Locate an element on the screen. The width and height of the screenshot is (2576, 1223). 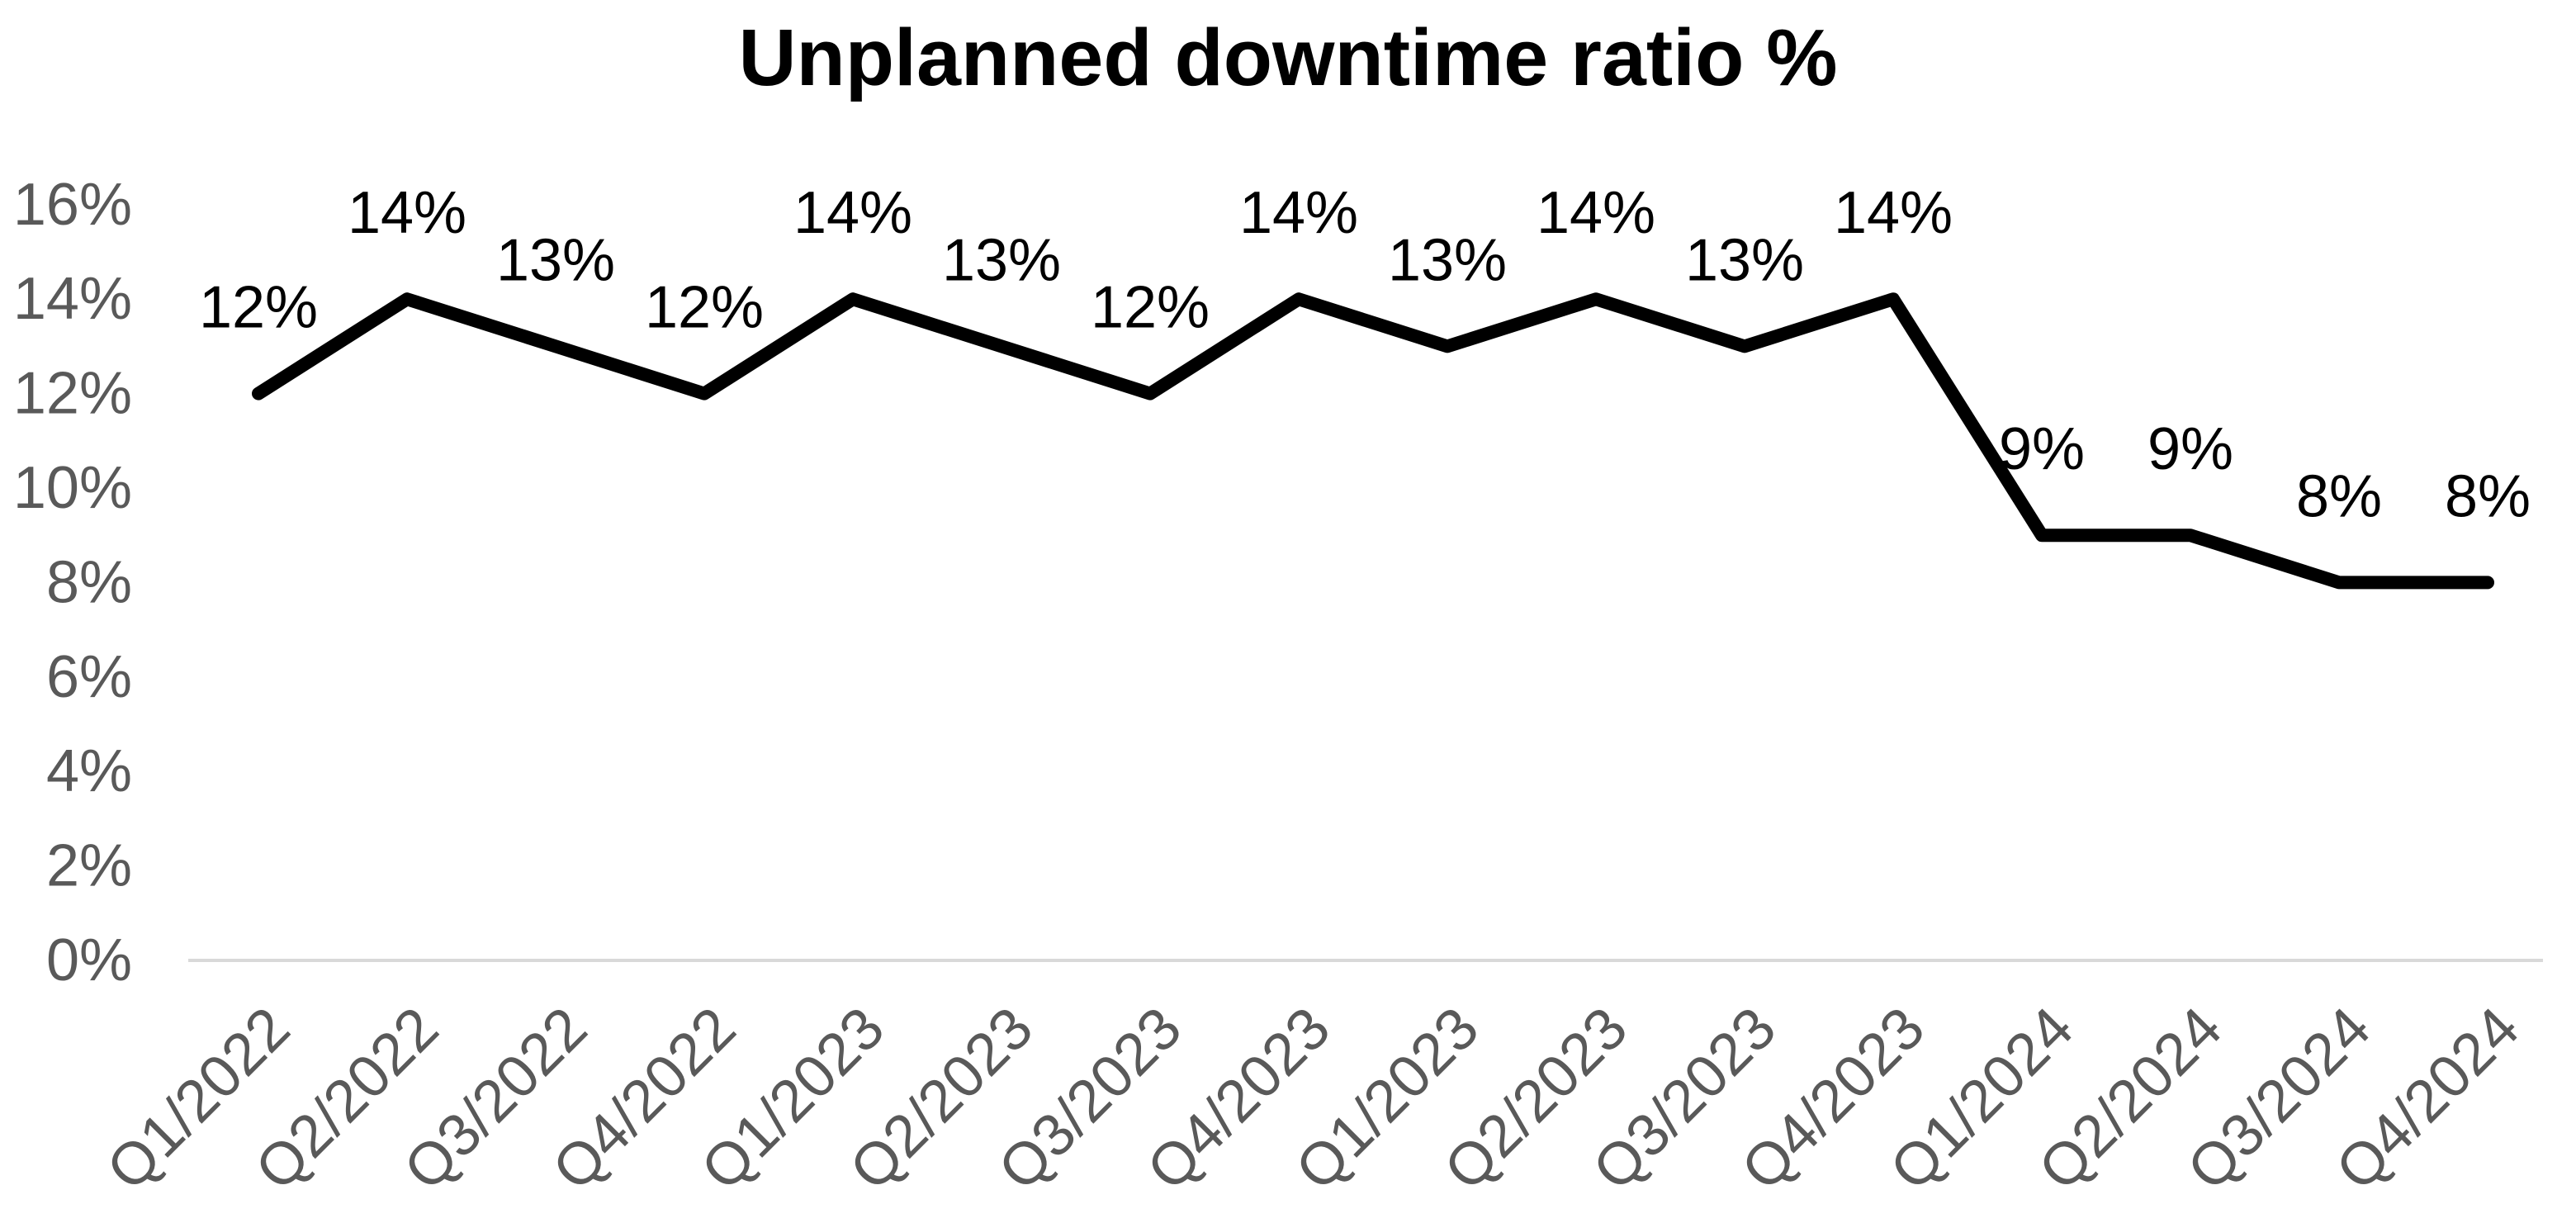
y-axis-tick-label: 12% is located at coordinates (72, 394).